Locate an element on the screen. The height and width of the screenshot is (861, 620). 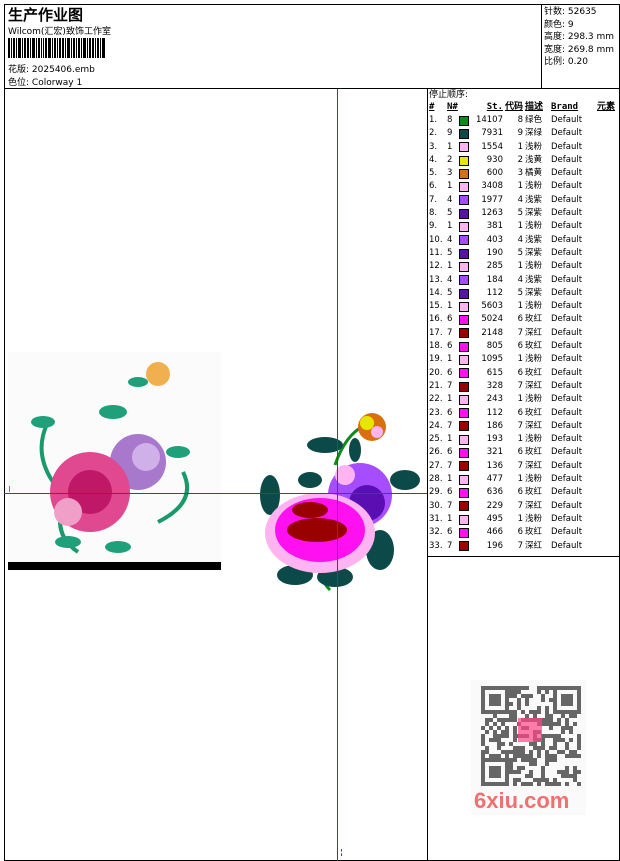
row-code: 5 is located at coordinates (520, 213).